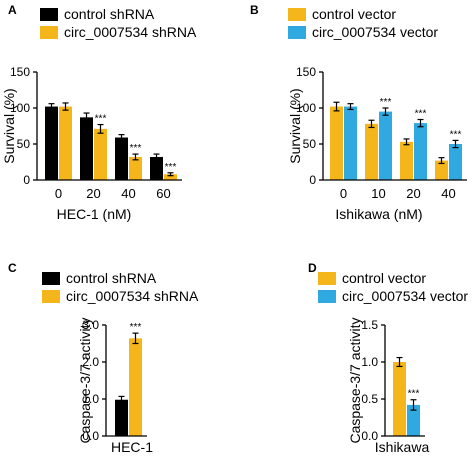  I want to click on x-axis-label: HEC-1 (nM), so click(94, 214).